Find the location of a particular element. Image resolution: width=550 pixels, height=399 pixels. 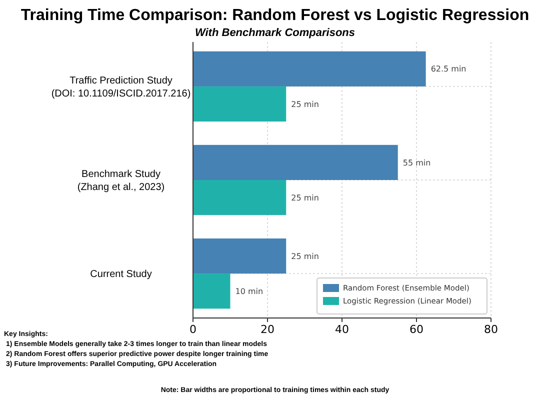

chart-title: Training Time Comparison: Random Forest vs Logistic Regression is located at coordinates (275, 15).